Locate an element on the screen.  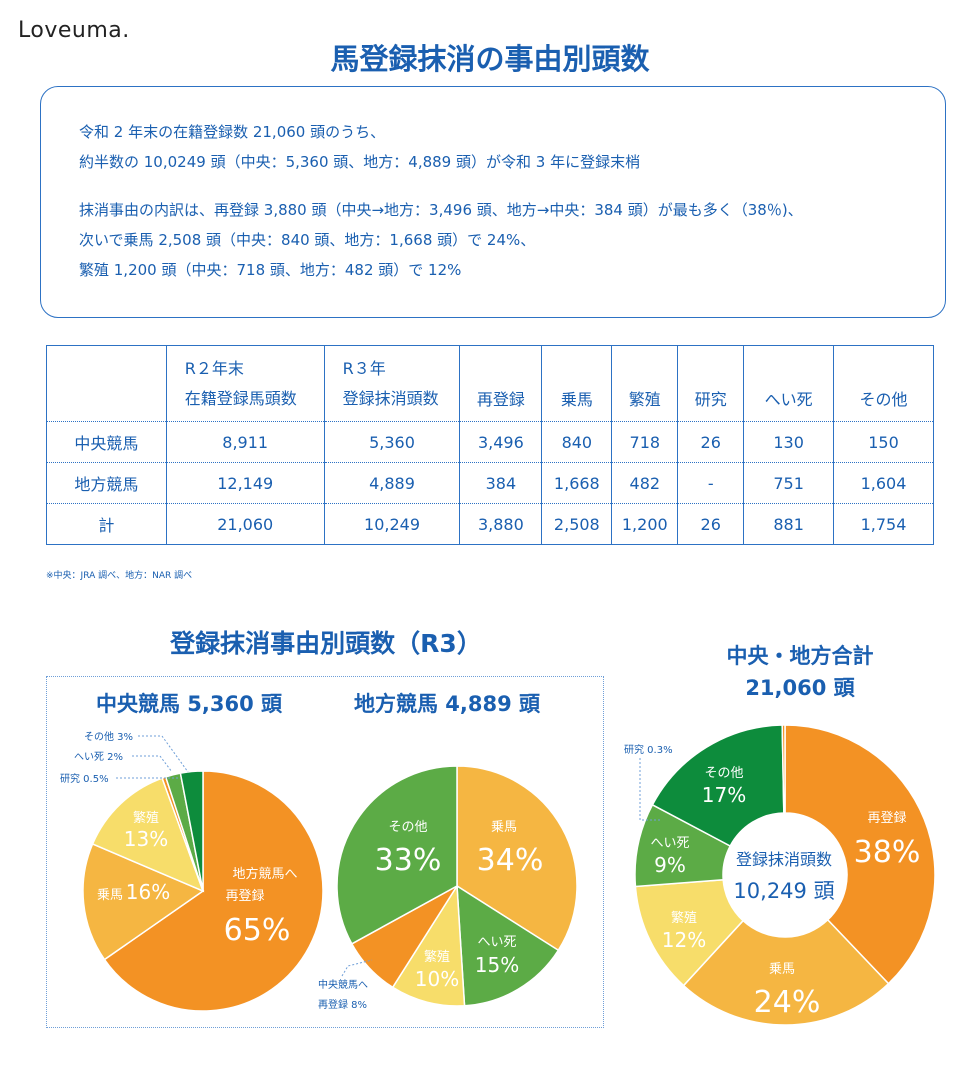
table-cell: 3,496 is located at coordinates (501, 442).